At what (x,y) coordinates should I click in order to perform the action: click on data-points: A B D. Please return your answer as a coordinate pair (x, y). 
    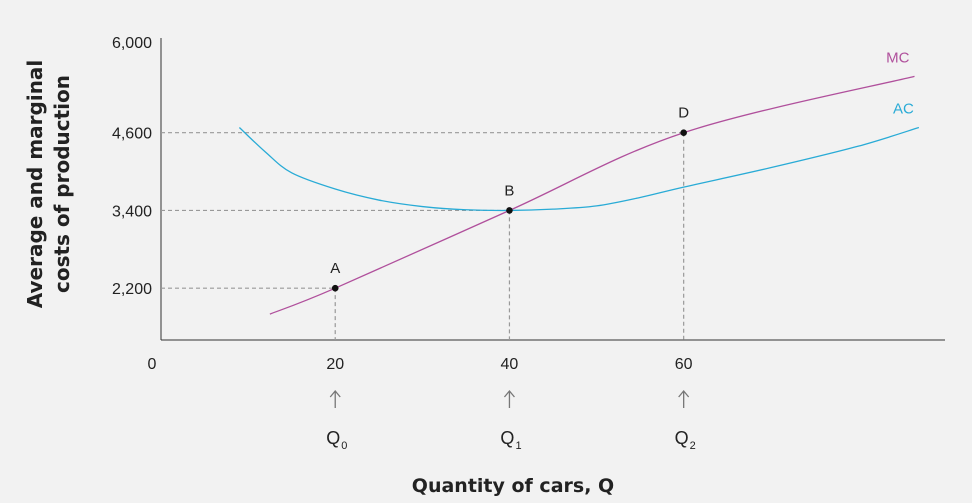
    Looking at the image, I should click on (509, 198).